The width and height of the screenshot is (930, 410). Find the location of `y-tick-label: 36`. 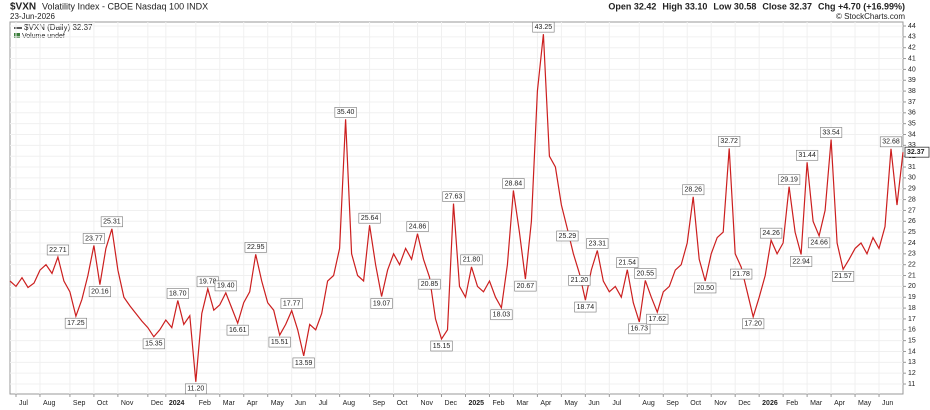

y-tick-label: 36 is located at coordinates (912, 113).